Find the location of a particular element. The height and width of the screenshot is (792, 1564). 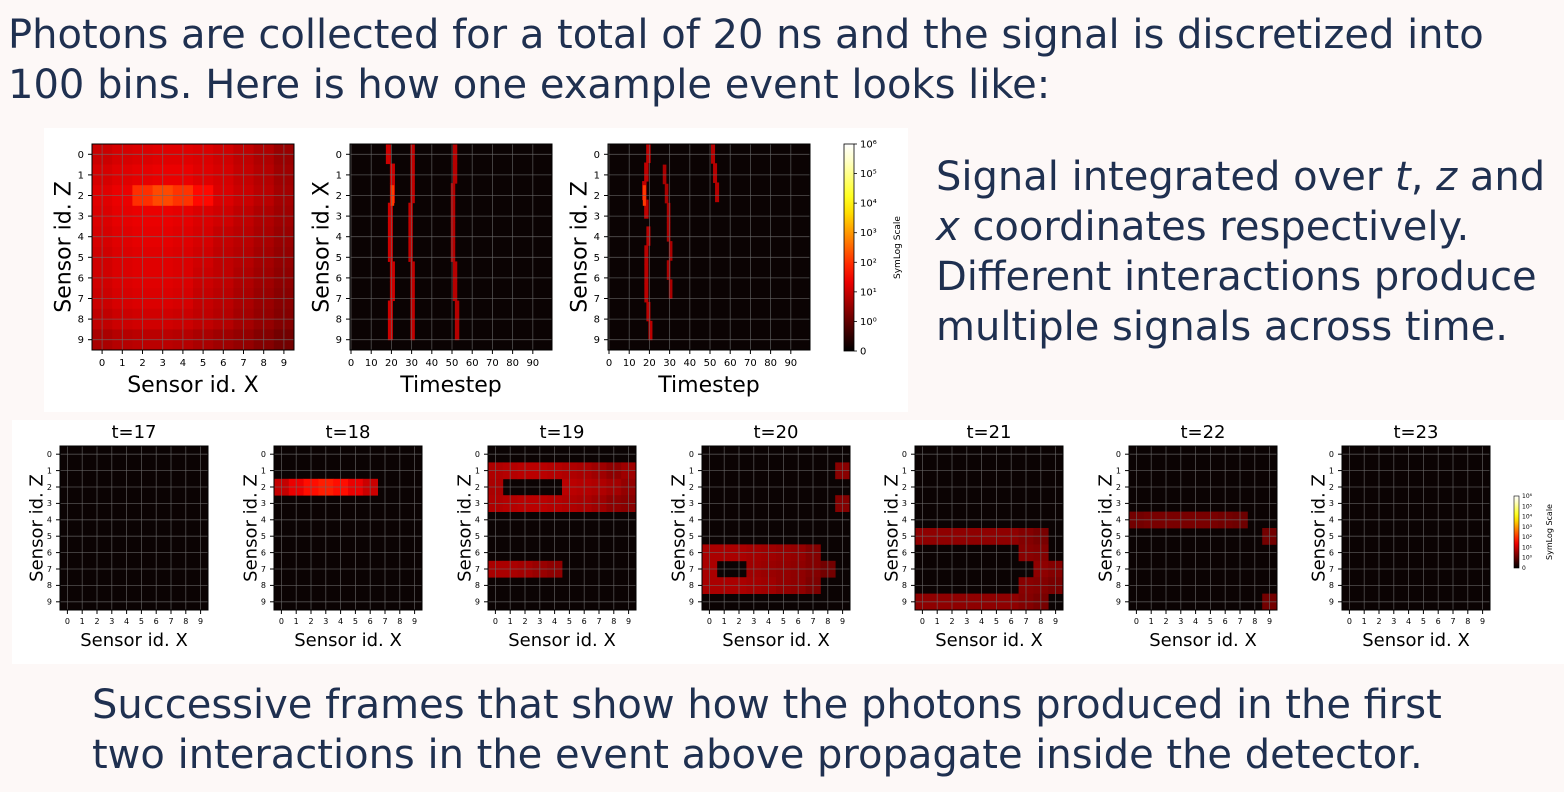

side-line1-pre: Signal integrated over is located at coordinates (1166, 177).